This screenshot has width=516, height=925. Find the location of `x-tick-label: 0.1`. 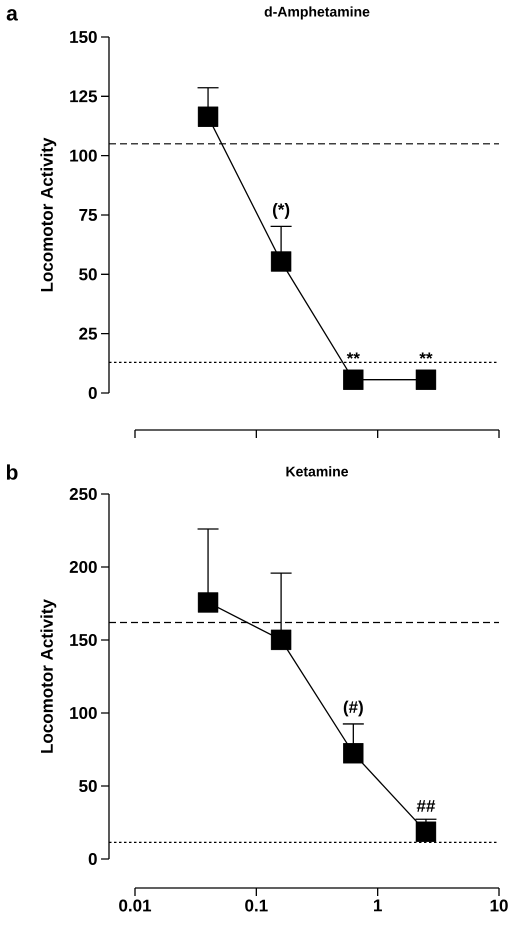

x-tick-label: 0.1 is located at coordinates (256, 906).